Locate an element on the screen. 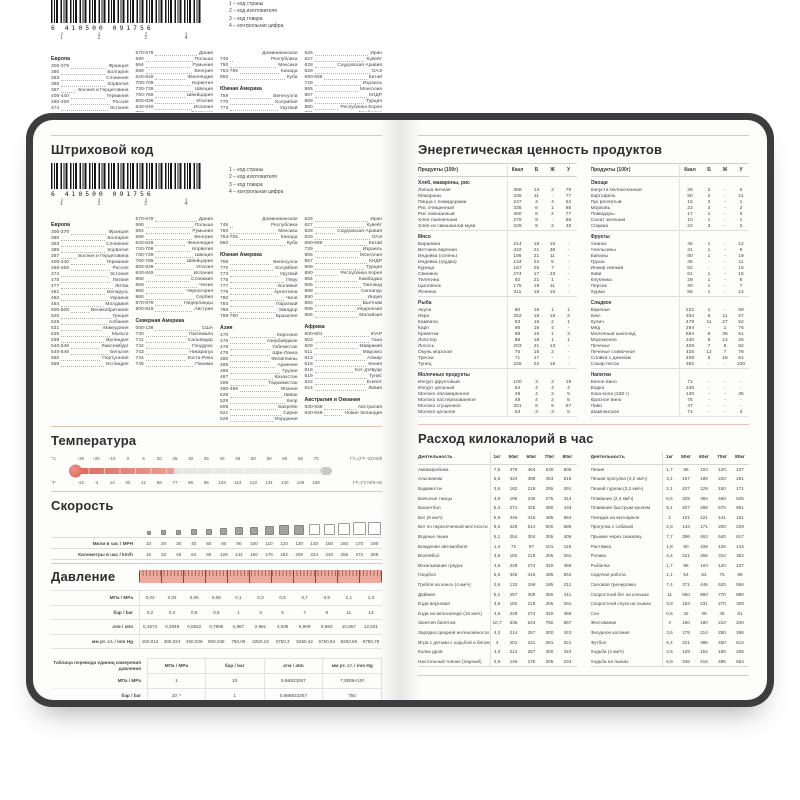 This screenshot has width=800, height=800. pressure-value: 8,883 is located at coordinates (327, 627).